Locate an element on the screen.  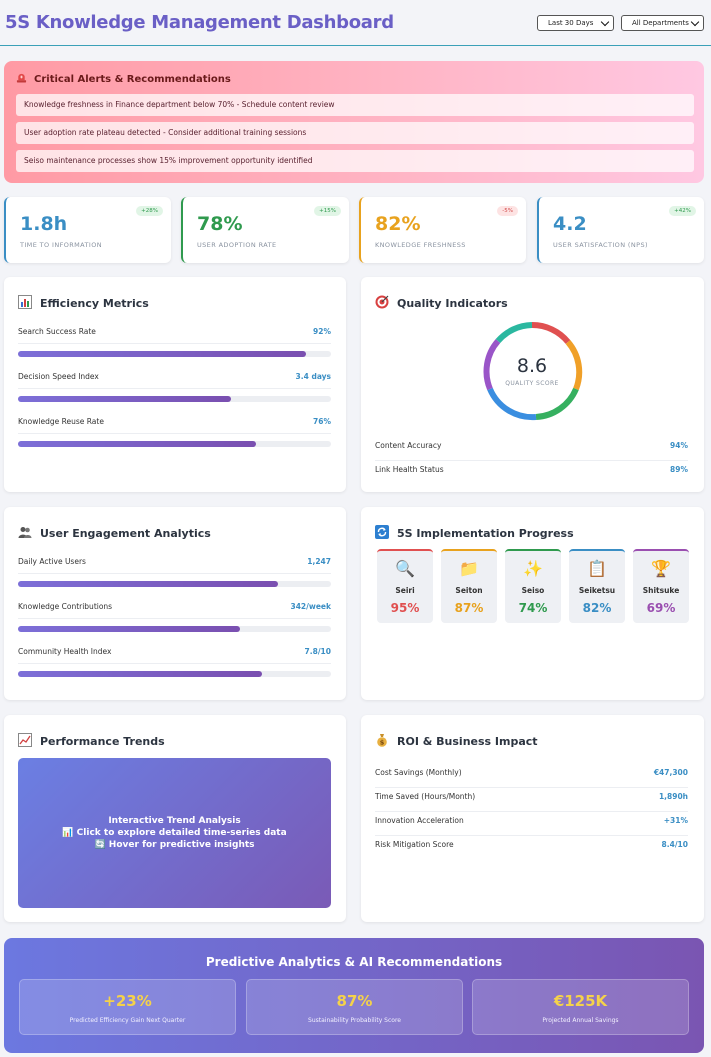
card-title: User Engagement Analytics is located at coordinates (114, 532).